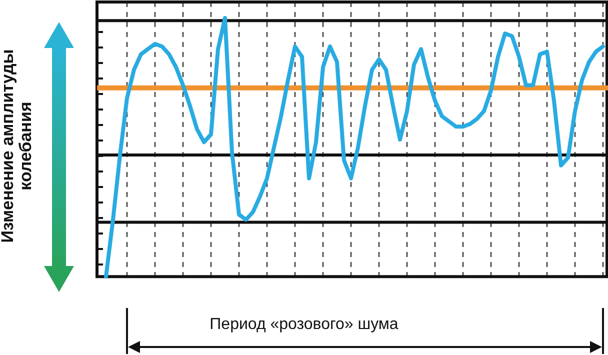 This screenshot has width=608, height=355. I want to click on text: Период «розового» шума, so click(304, 325).